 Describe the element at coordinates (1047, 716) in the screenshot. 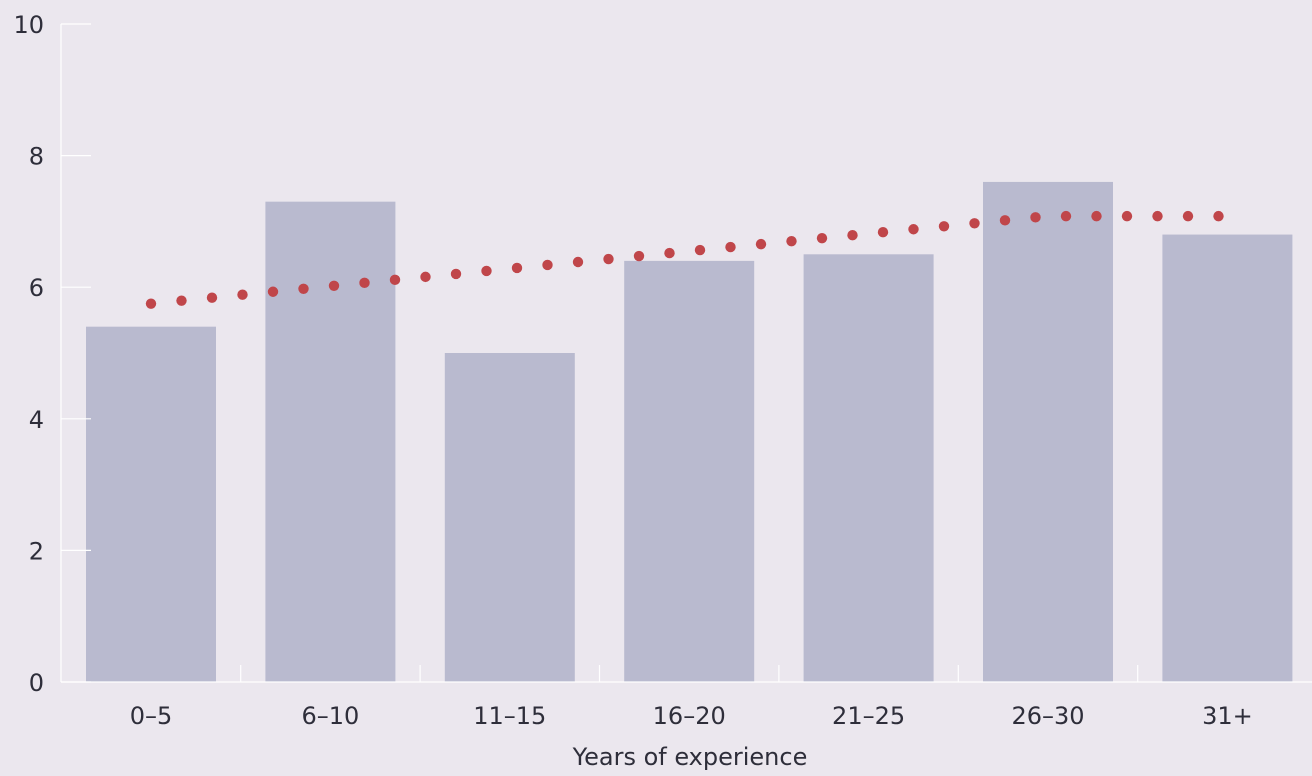

I see `x-tick-label-5: 26–30` at that location.